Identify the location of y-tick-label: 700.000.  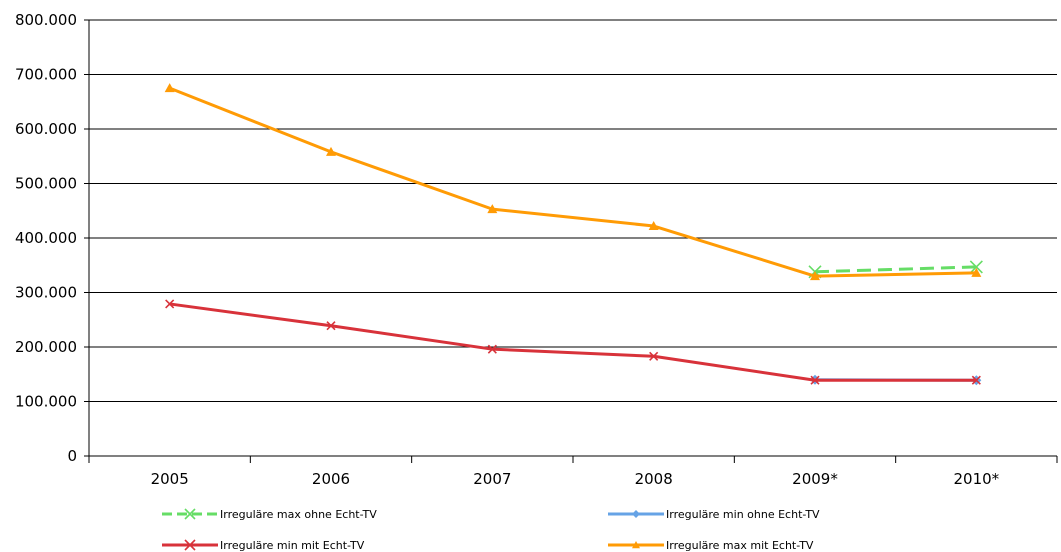
(46, 75).